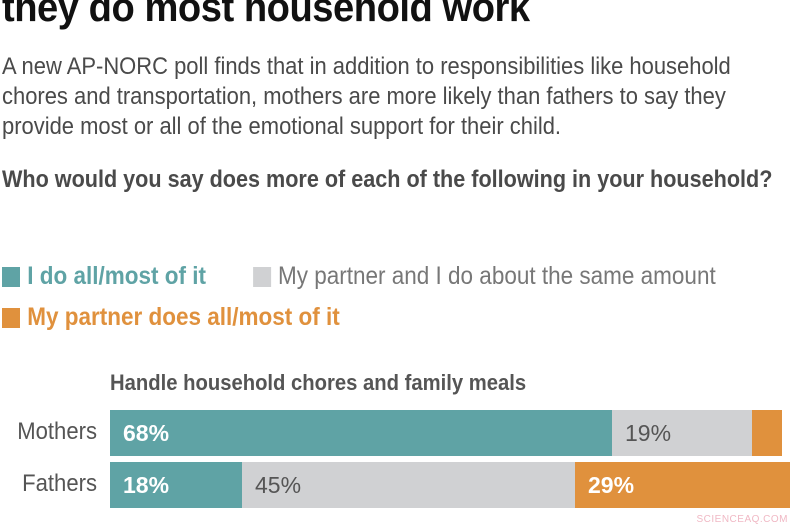 The height and width of the screenshot is (530, 800). Describe the element at coordinates (742, 519) in the screenshot. I see `watermark: SCIENCEAQ.COM` at that location.